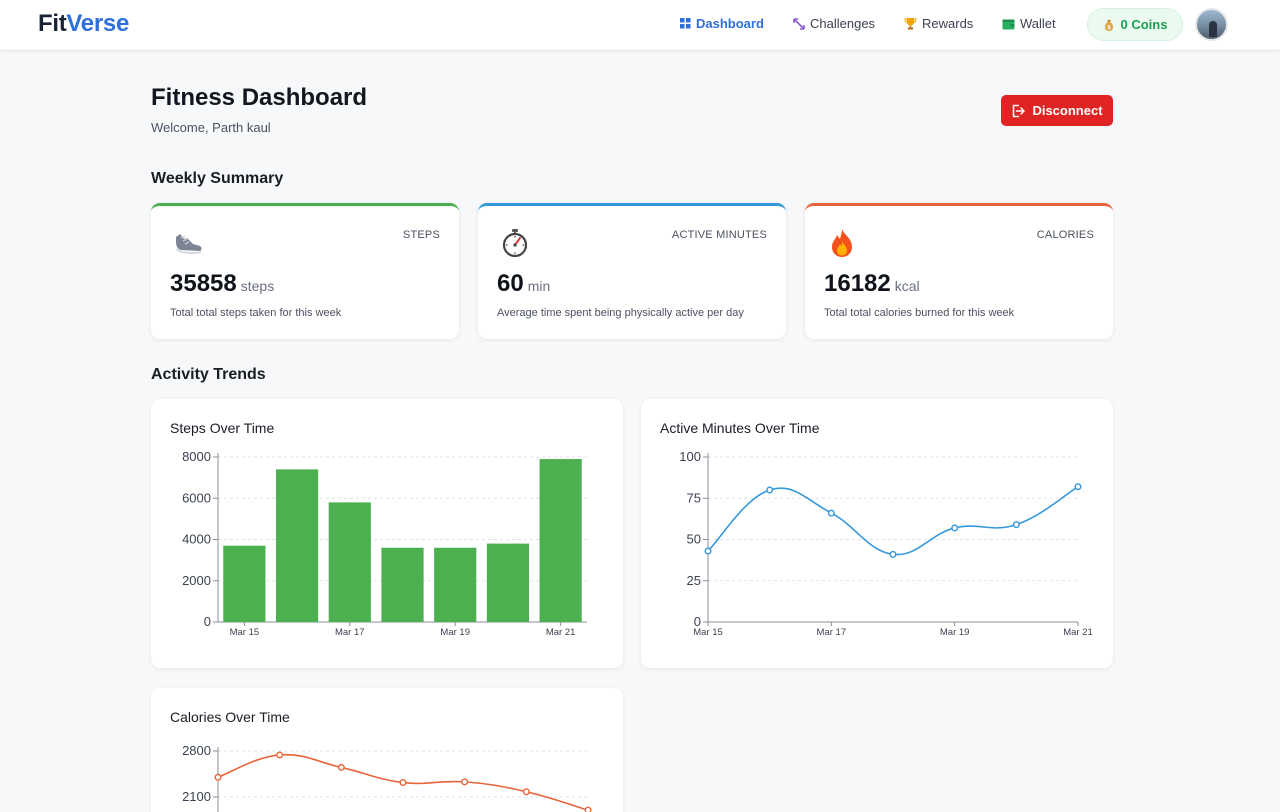  What do you see at coordinates (97, 23) in the screenshot?
I see `logo-text-verse: Verse` at bounding box center [97, 23].